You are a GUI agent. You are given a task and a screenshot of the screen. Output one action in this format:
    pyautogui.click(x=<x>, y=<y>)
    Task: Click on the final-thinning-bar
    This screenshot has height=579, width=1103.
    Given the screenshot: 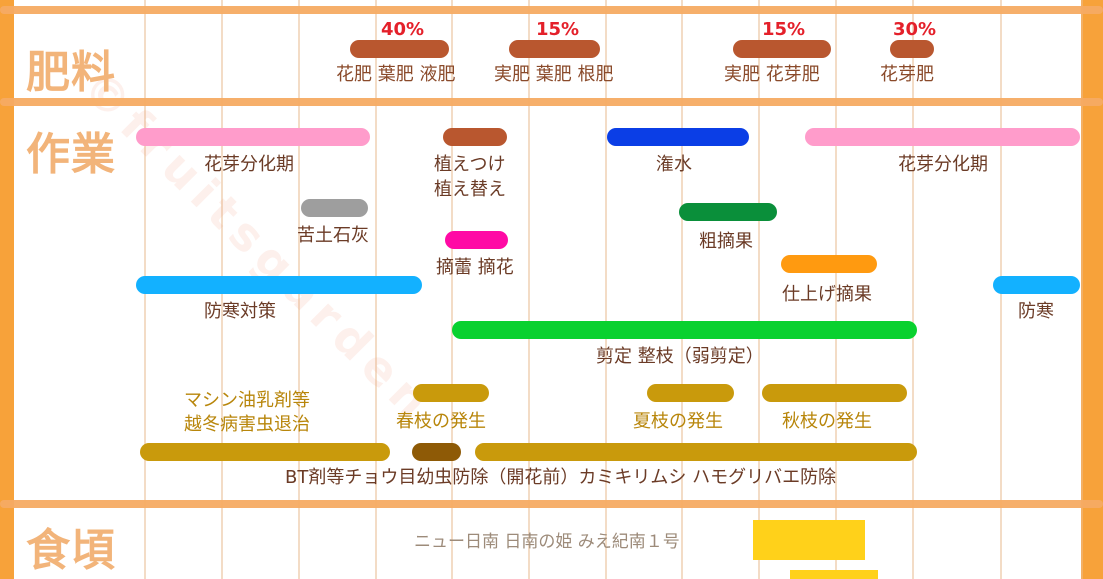 What is the action you would take?
    pyautogui.click(x=829, y=264)
    